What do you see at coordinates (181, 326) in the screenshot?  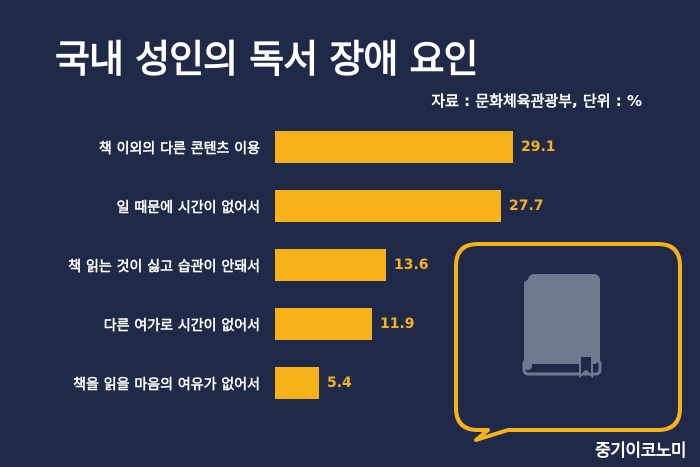 I see `category-label: 다른 여가로 시간이 없어서` at bounding box center [181, 326].